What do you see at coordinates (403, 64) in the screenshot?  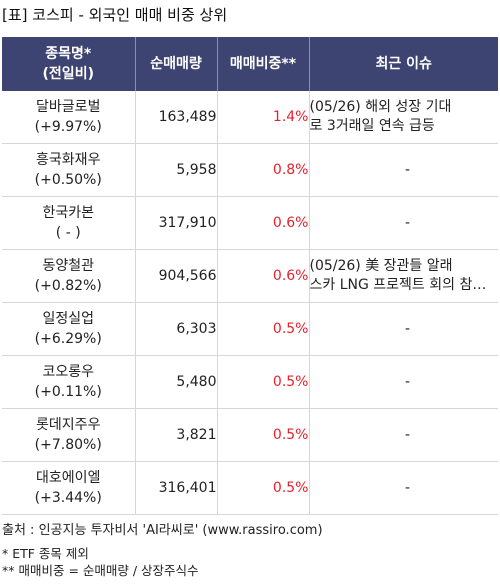 I see `header-issue: 최근 이슈` at bounding box center [403, 64].